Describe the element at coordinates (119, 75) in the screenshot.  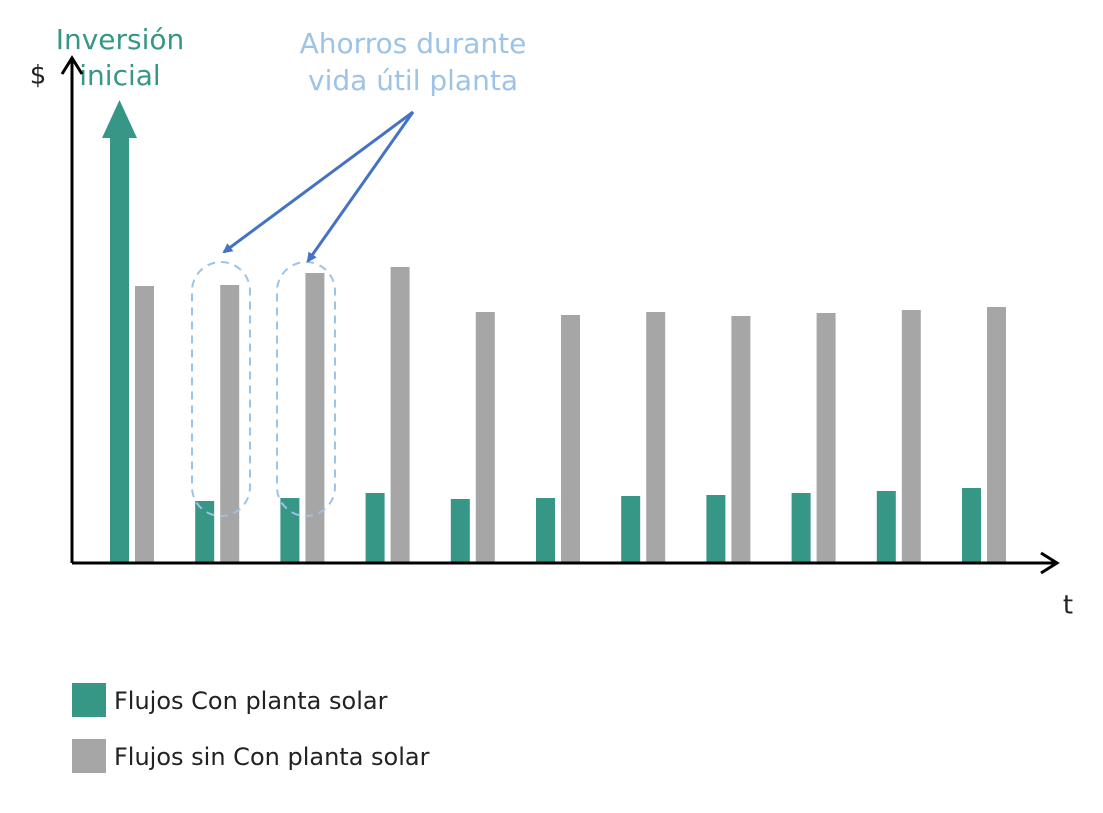
I see `title-line: inicial` at that location.